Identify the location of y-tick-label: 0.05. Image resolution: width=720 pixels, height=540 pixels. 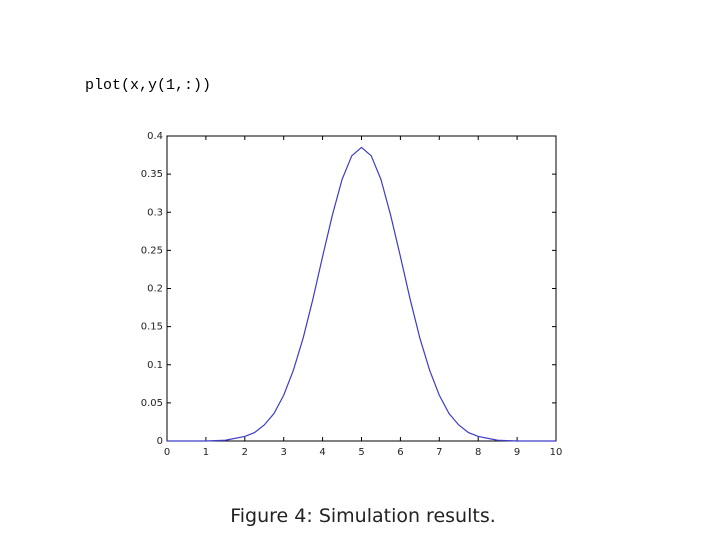
(152, 403).